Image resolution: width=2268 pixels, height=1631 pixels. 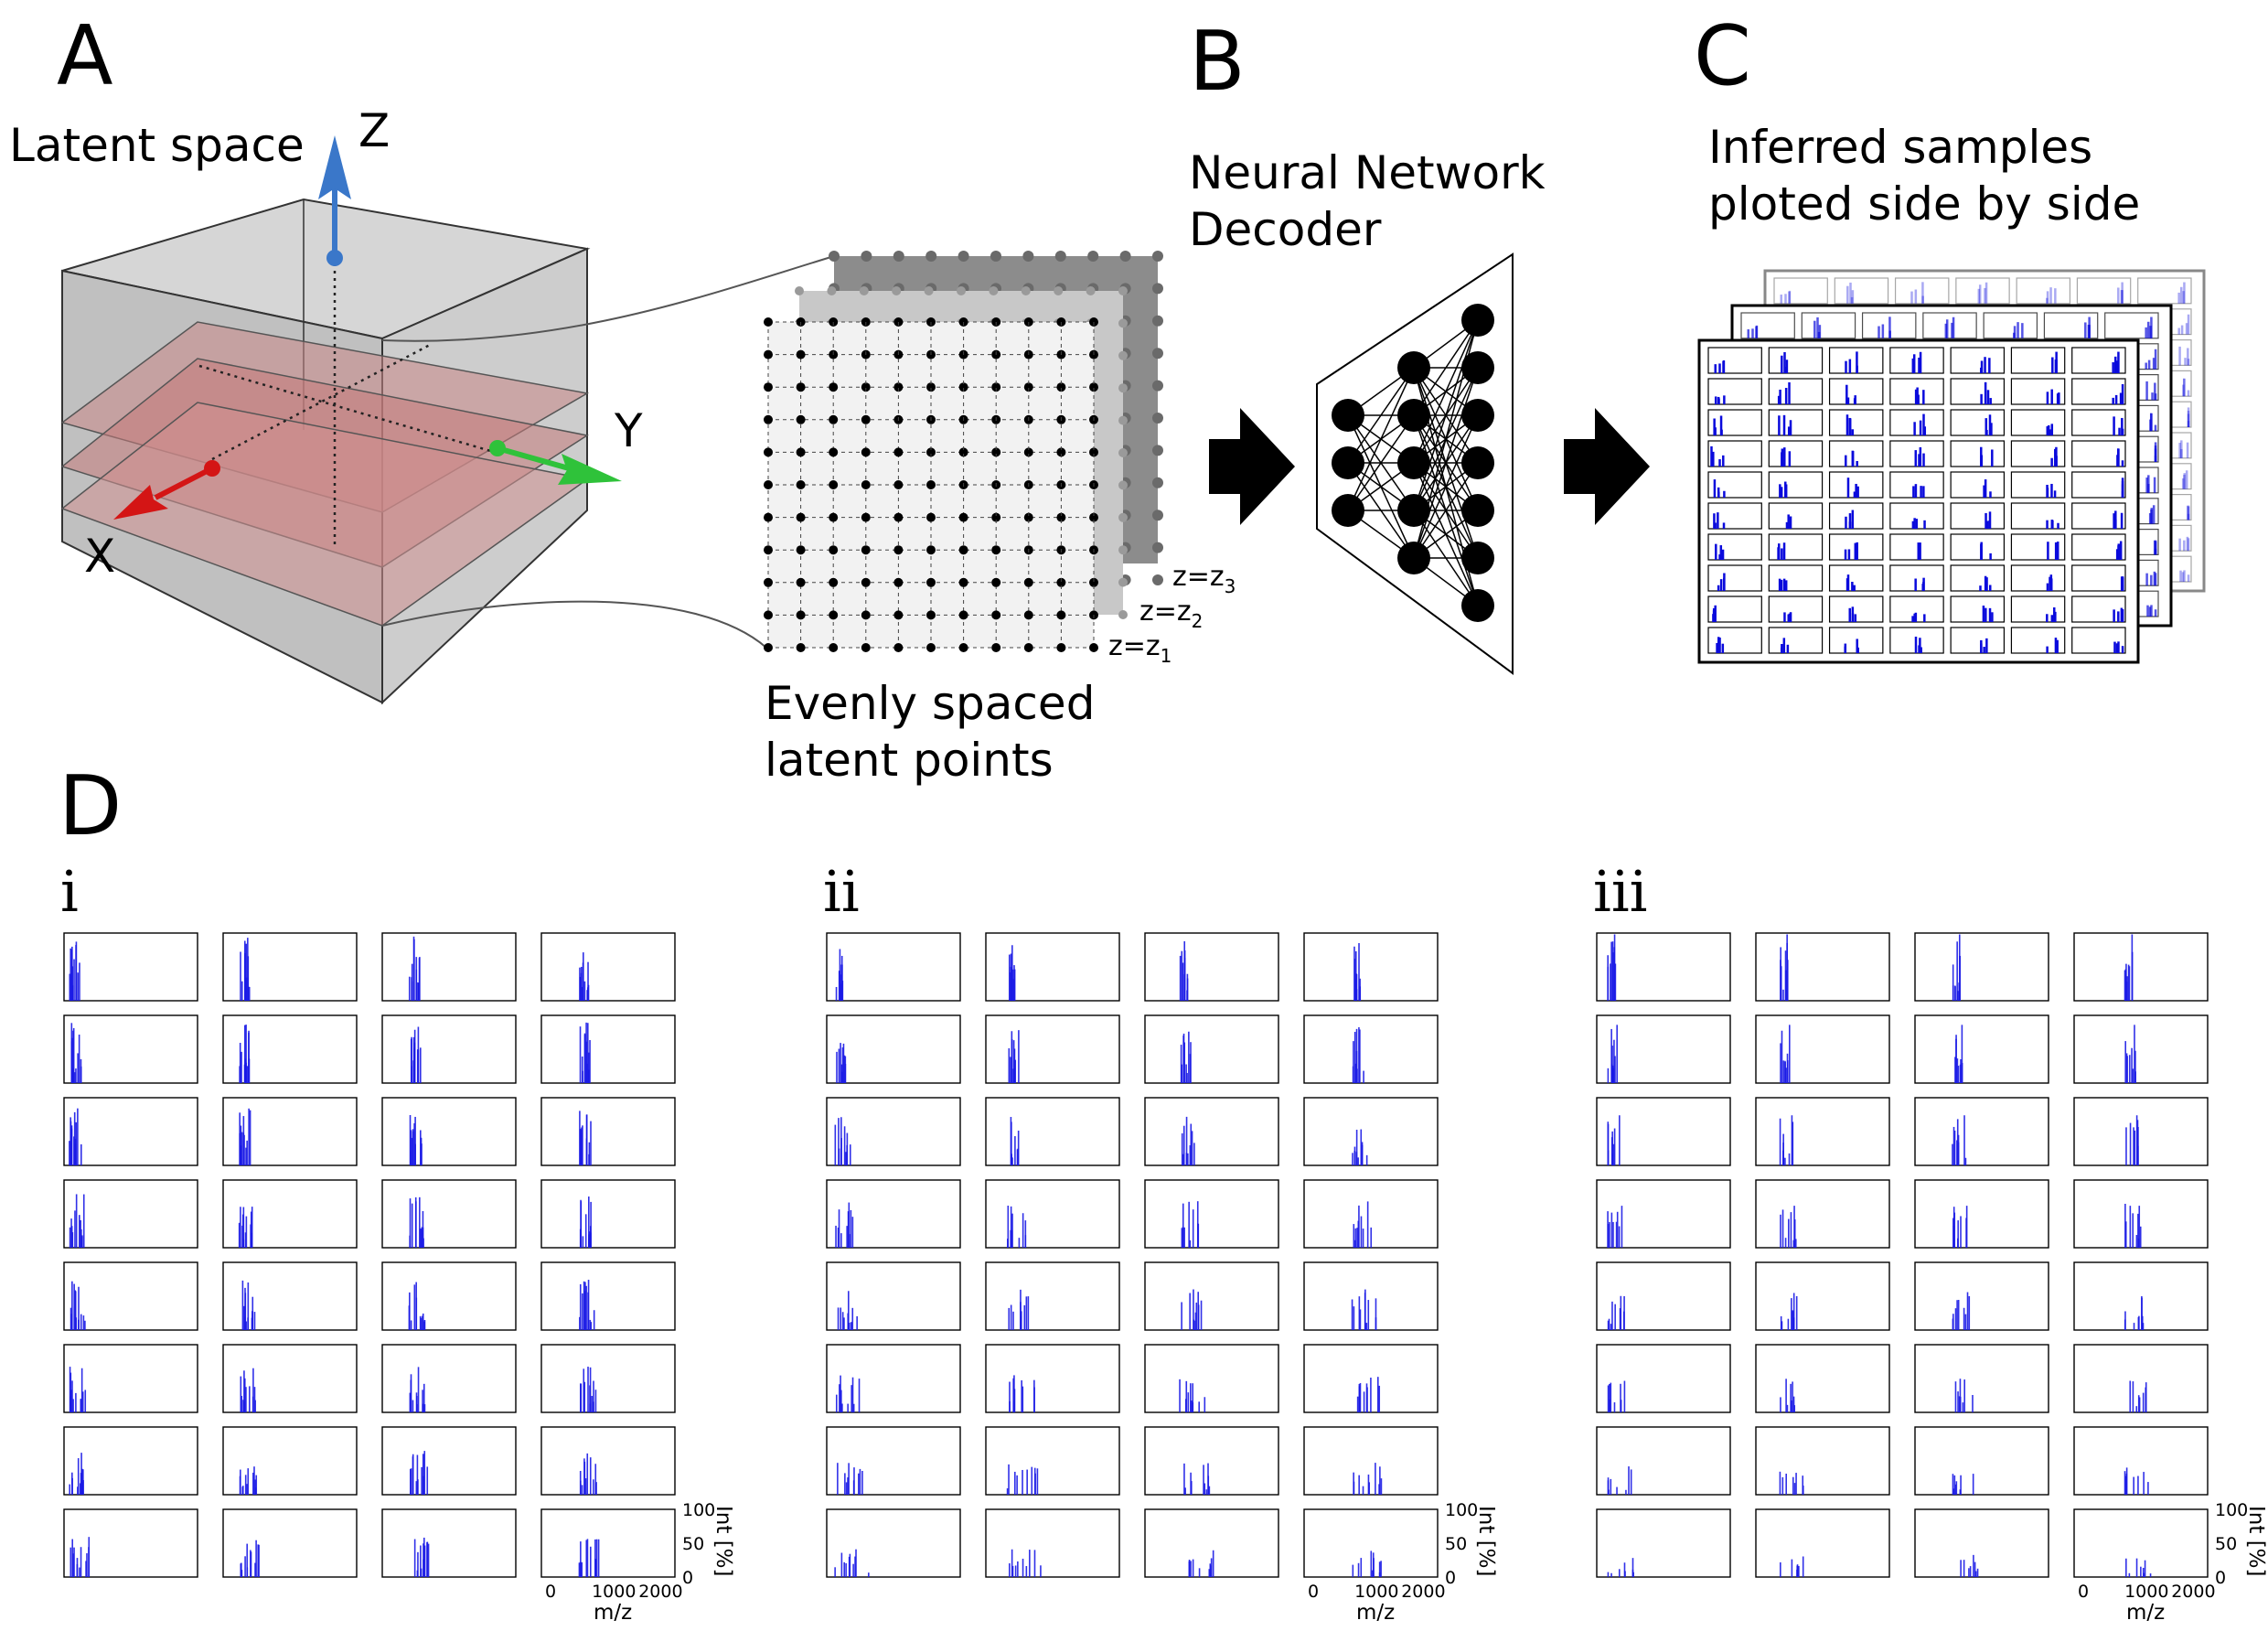 What do you see at coordinates (325, 451) in the screenshot?
I see `latent-cube` at bounding box center [325, 451].